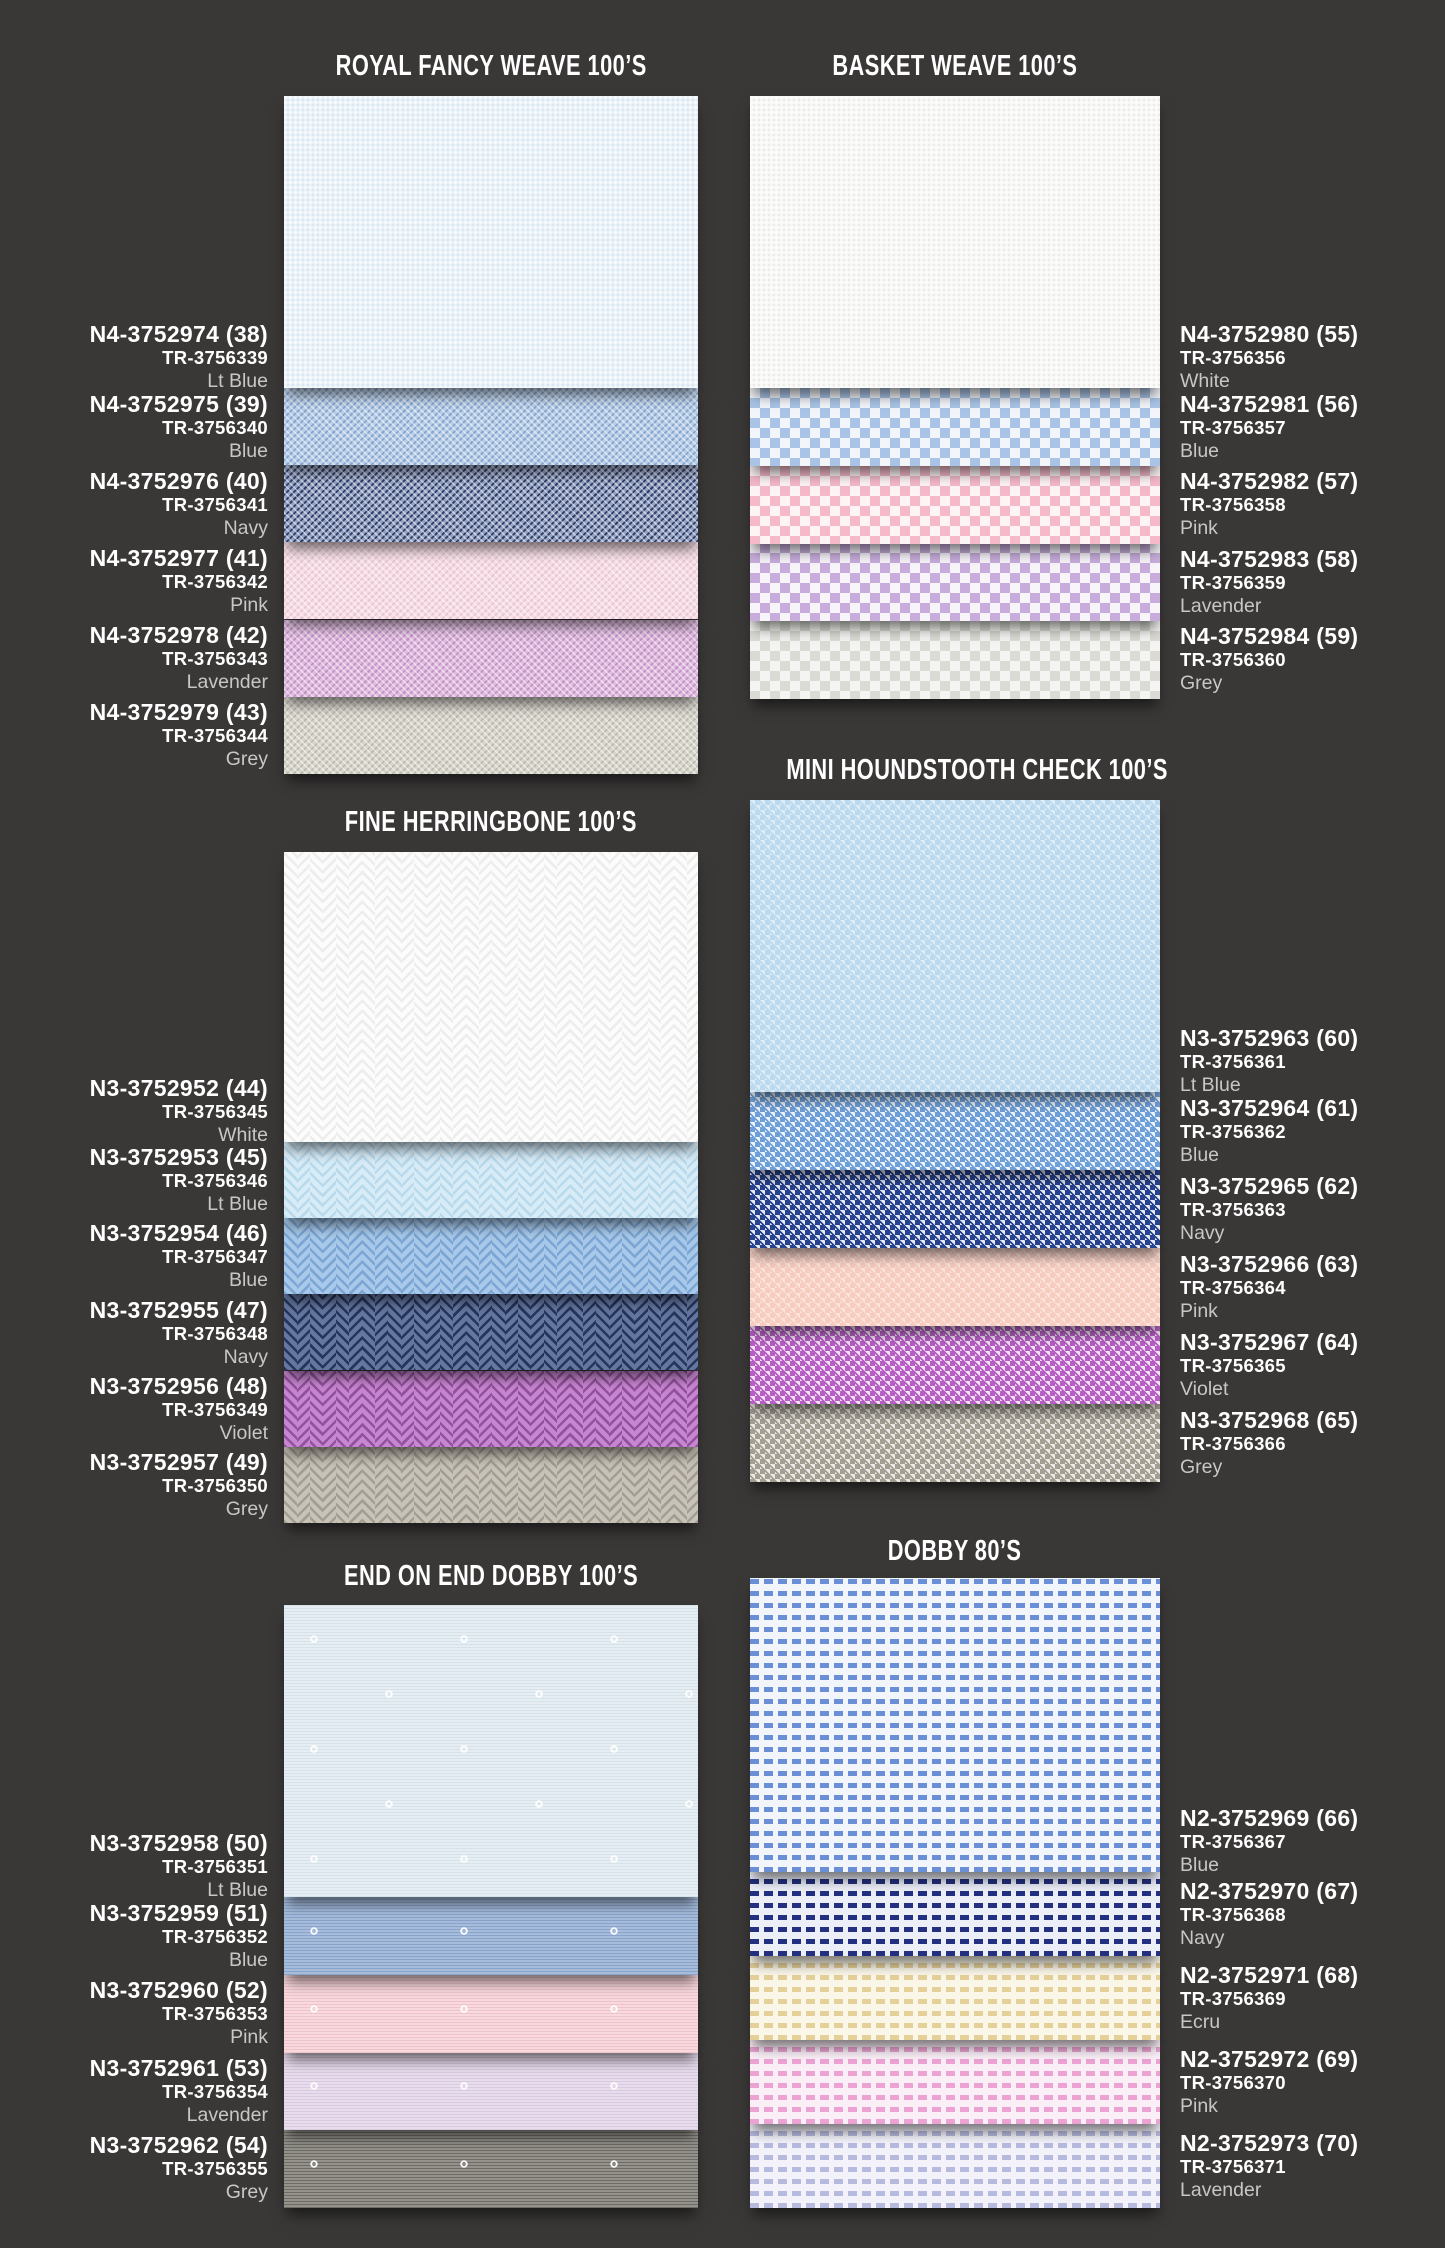 The height and width of the screenshot is (2248, 1445). What do you see at coordinates (1308, 504) in the screenshot?
I see `swatch-label: N4-3752982 (57) TR-3756358 Pink` at bounding box center [1308, 504].